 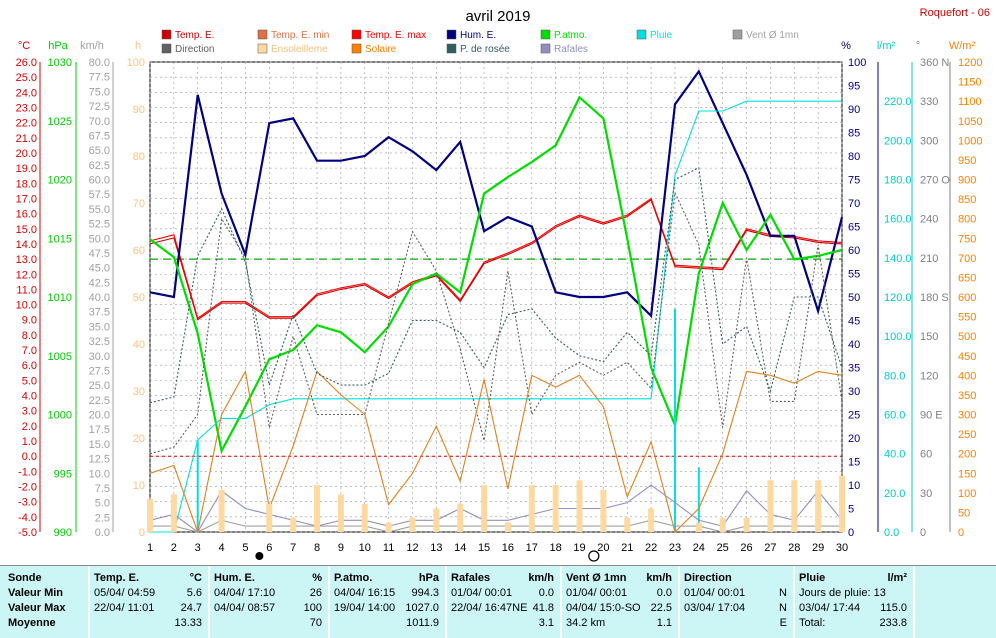 I want to click on direction-tick: 120, so click(x=929, y=376).